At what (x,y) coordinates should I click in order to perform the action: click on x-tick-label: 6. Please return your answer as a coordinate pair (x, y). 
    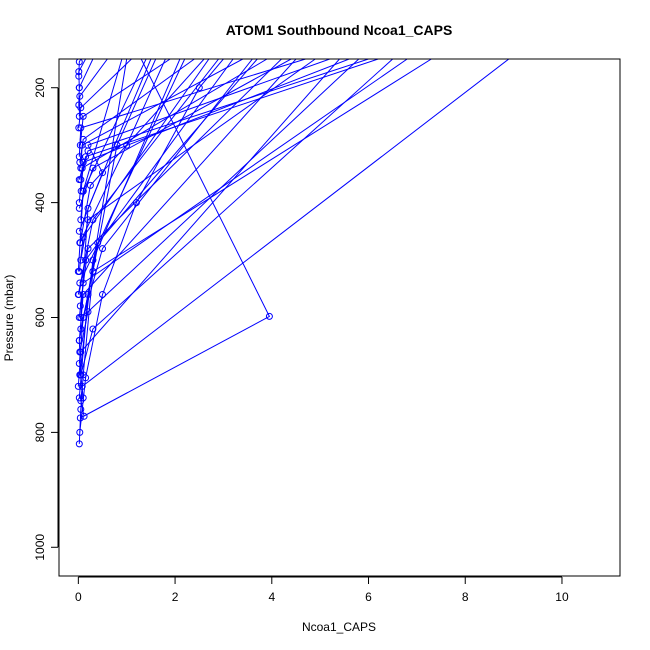
    Looking at the image, I should click on (368, 597).